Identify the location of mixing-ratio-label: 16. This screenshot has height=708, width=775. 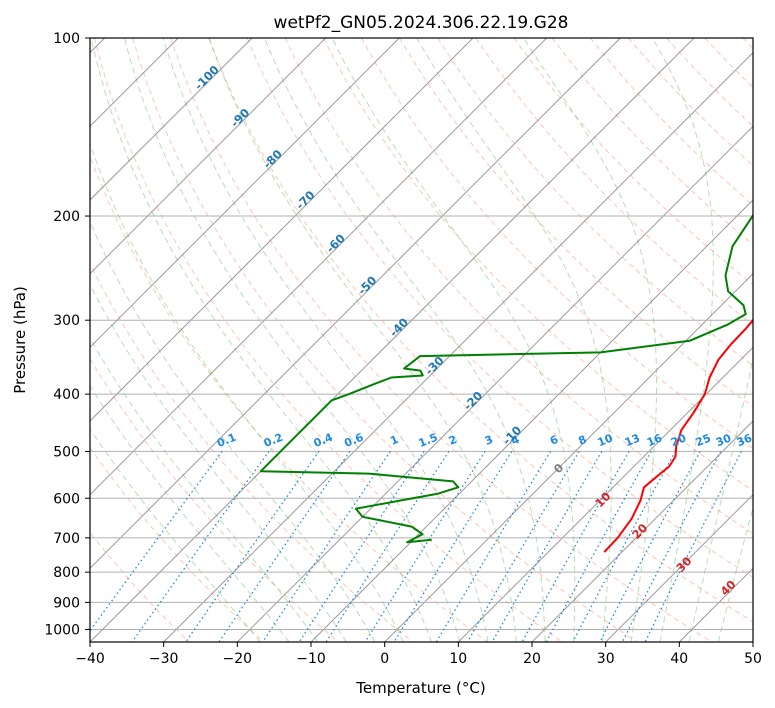
(654, 440).